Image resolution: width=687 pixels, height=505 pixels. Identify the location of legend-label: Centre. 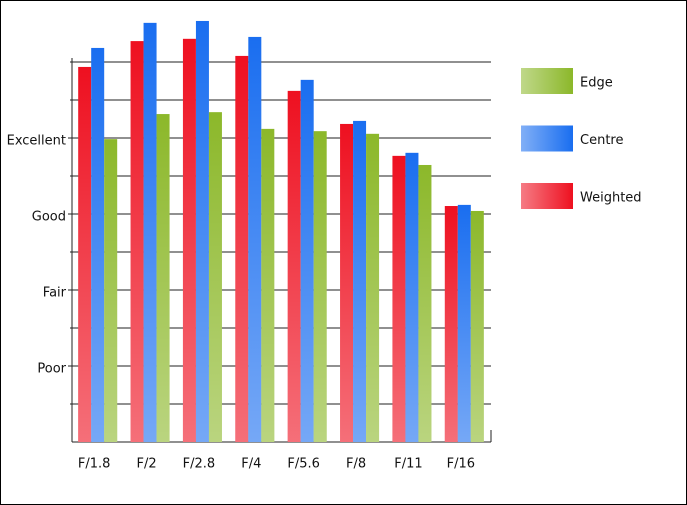
(601, 140).